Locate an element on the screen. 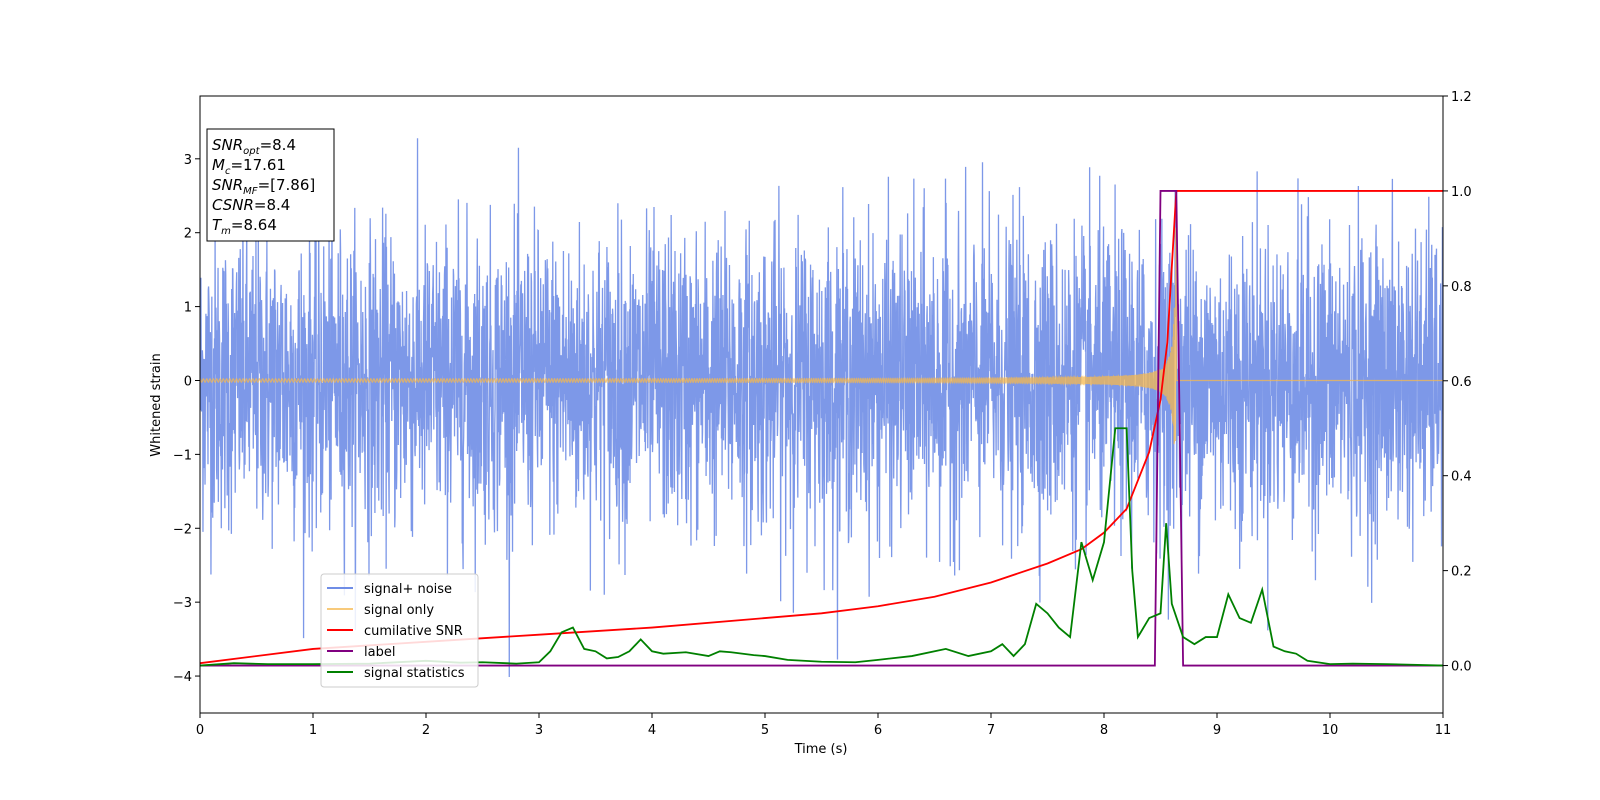 The width and height of the screenshot is (1600, 800). legend-label: signal statistics is located at coordinates (414, 673).